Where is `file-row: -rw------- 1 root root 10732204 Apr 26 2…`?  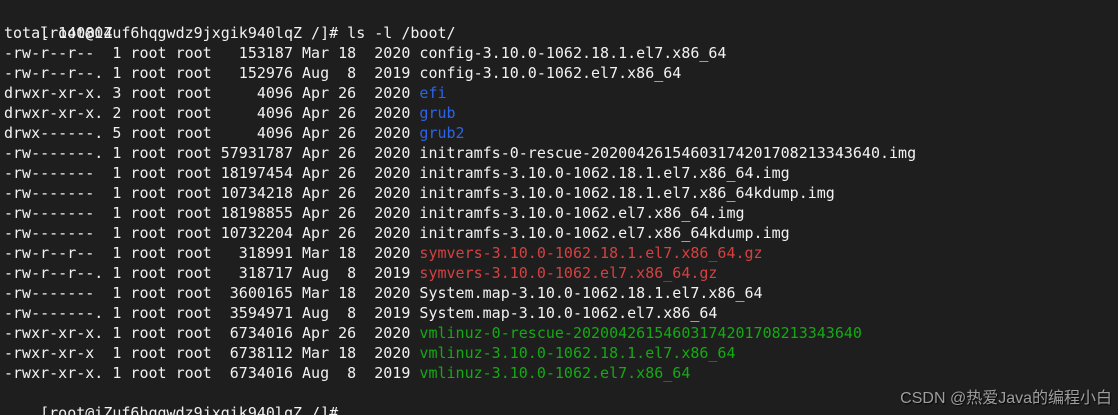
file-row: -rw------- 1 root root 10732204 Apr 26 2… is located at coordinates (561, 233).